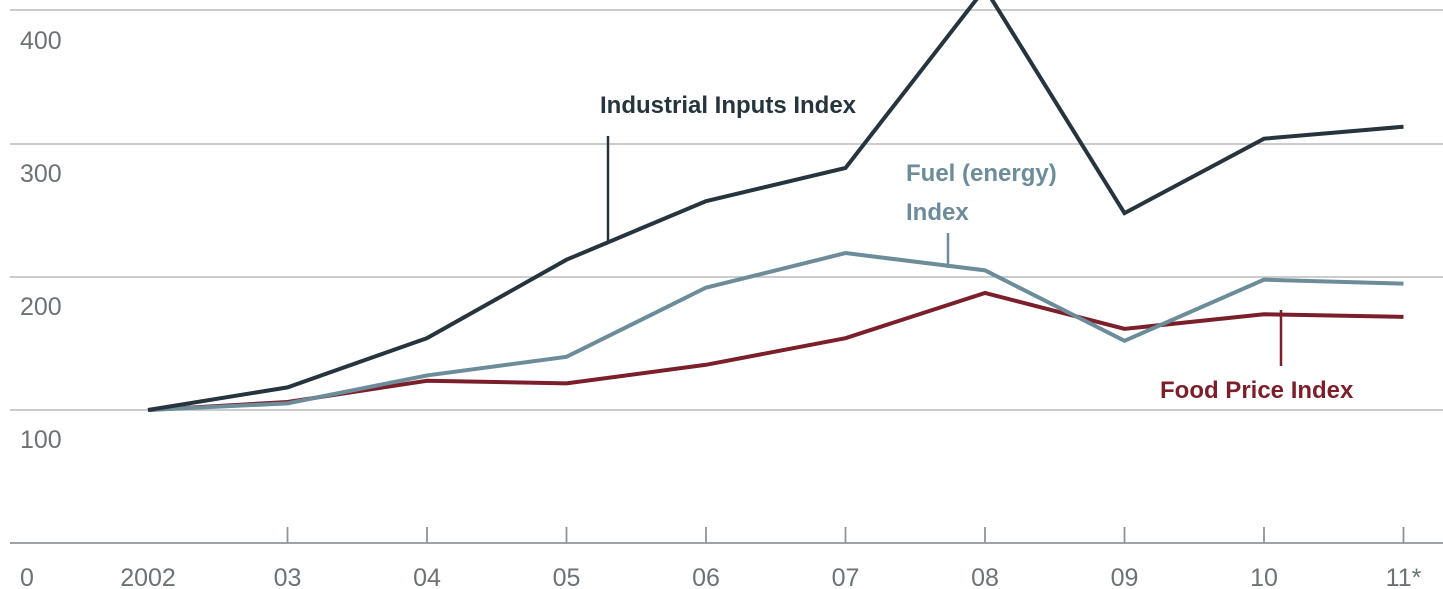  What do you see at coordinates (288, 576) in the screenshot?
I see `x-tick-label: 03` at bounding box center [288, 576].